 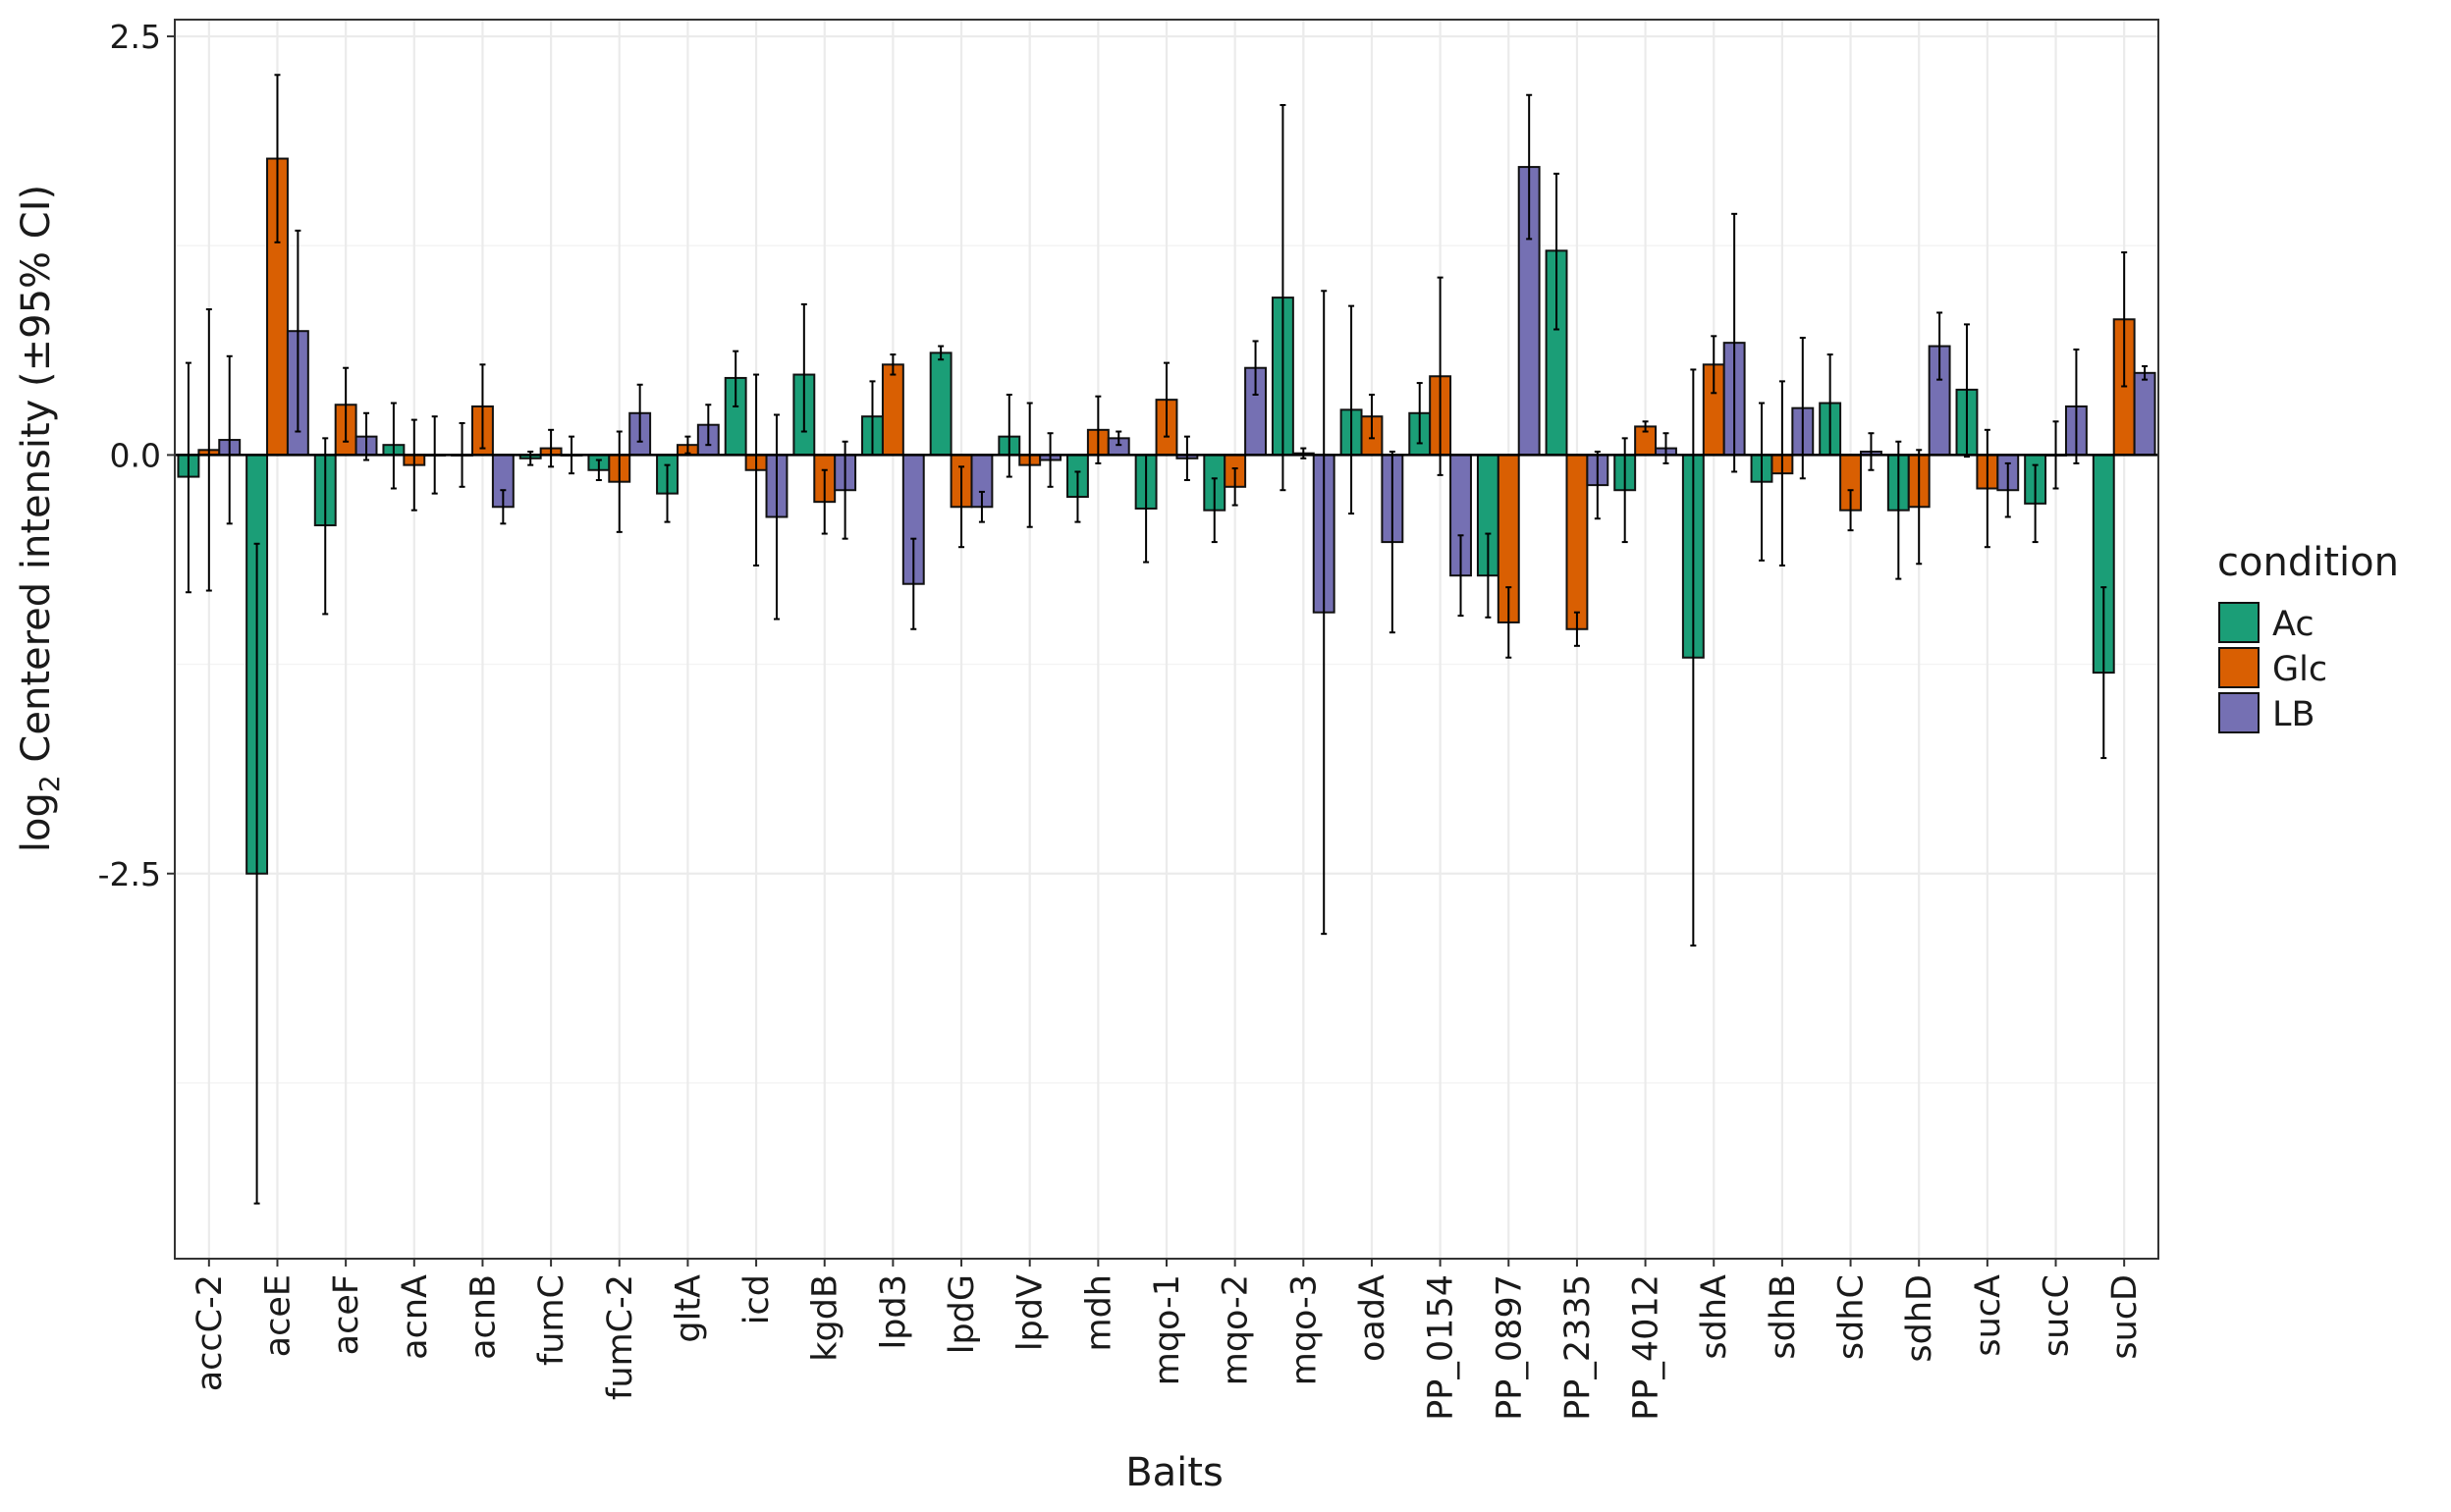 What do you see at coordinates (552, 1320) in the screenshot?
I see `x-tick-label: fumC` at bounding box center [552, 1320].